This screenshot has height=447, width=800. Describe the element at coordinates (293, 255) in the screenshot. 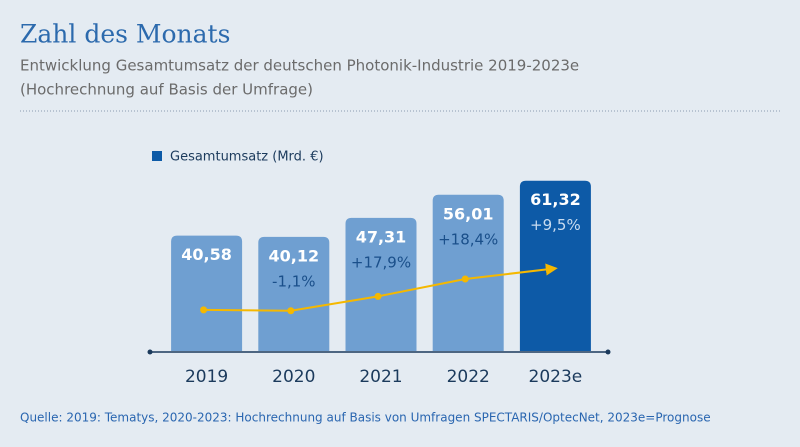

I see `value-label: 40,12` at that location.